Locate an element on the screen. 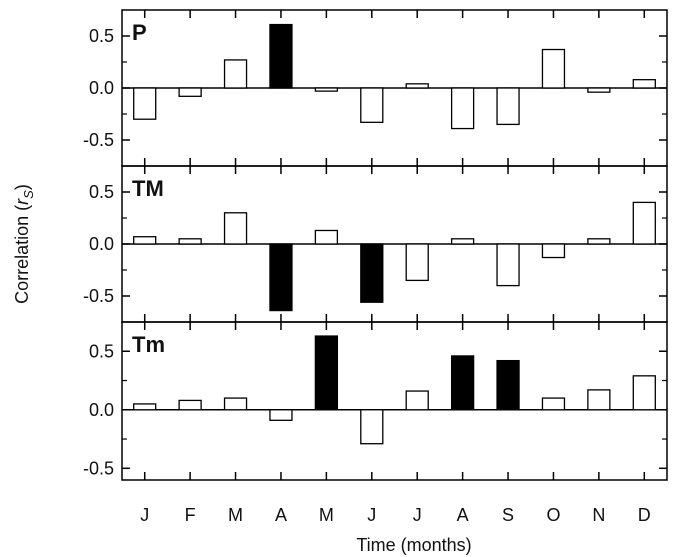 The height and width of the screenshot is (557, 677). y-axis-title: Correlation (rS) is located at coordinates (24, 244).